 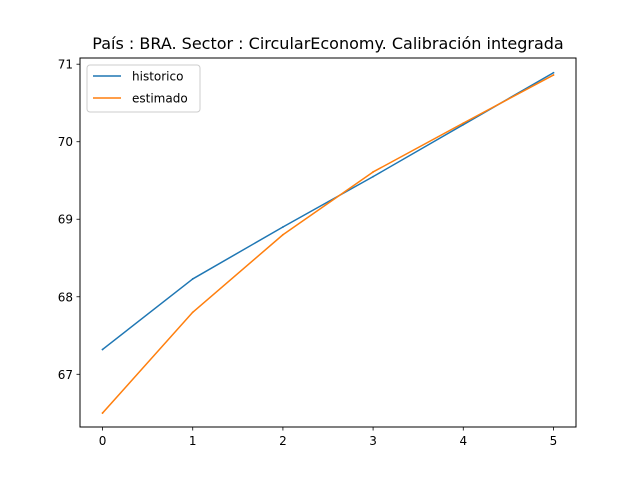 I want to click on y-tick-label: 71, so click(x=65, y=65).